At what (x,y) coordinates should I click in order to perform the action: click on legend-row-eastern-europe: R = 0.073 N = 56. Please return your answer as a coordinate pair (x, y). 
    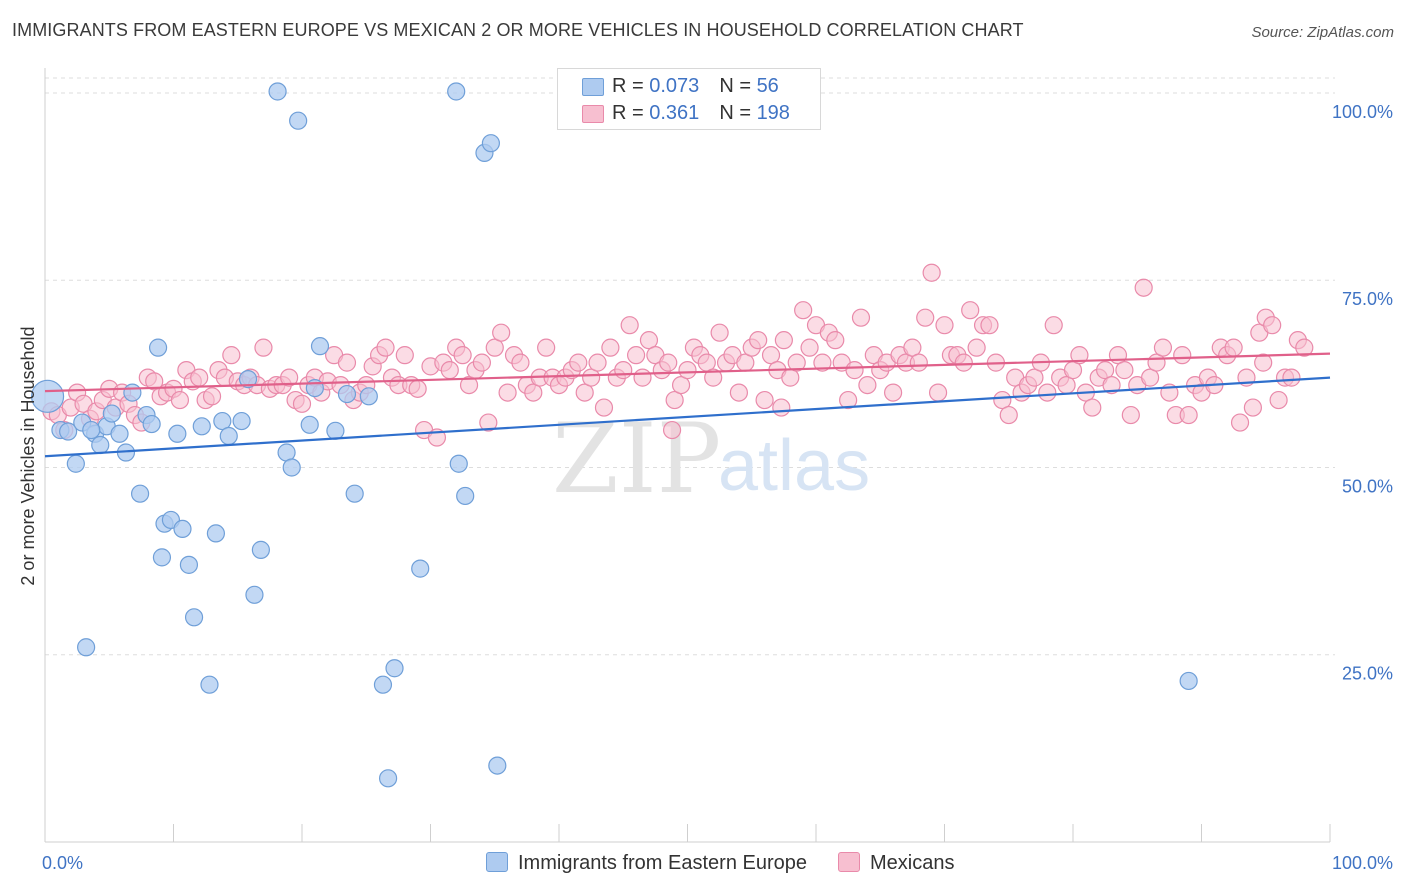
    Looking at the image, I should click on (689, 87).